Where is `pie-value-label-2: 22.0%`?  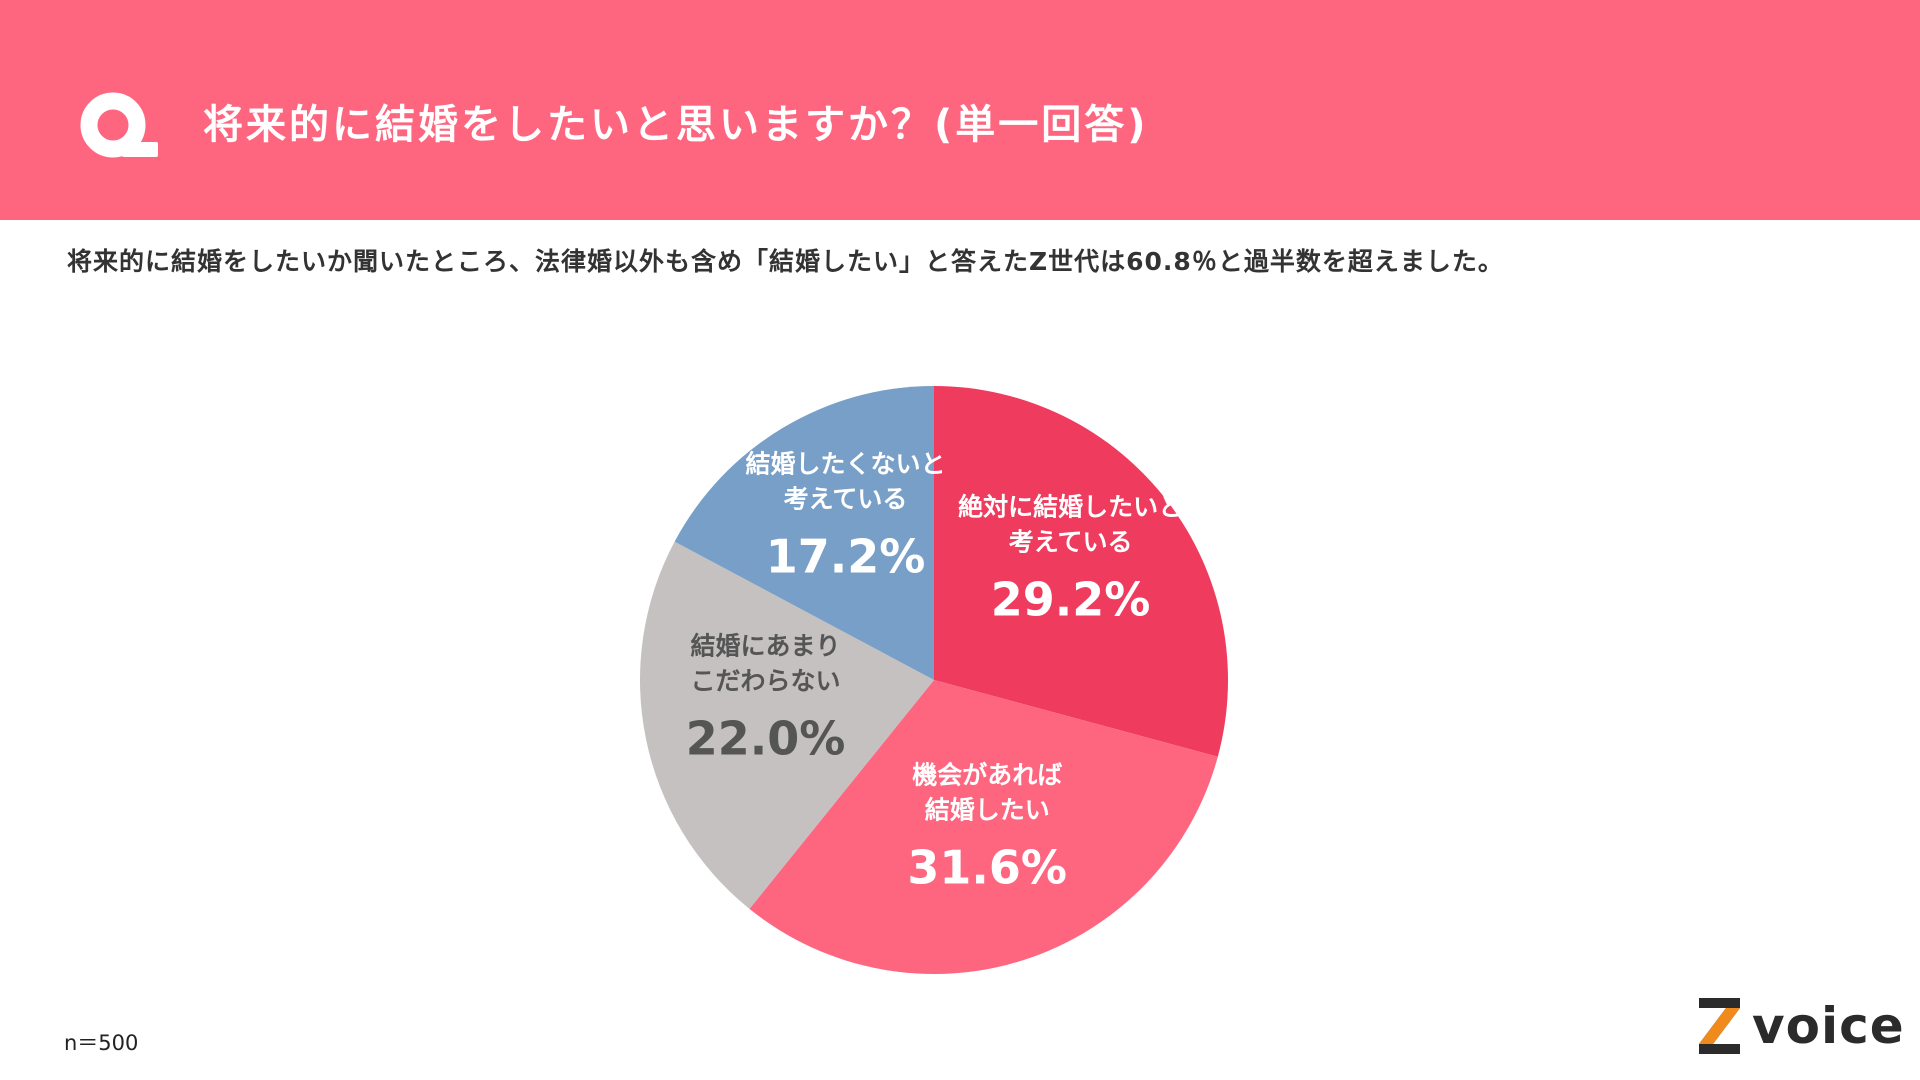
pie-value-label-2: 22.0% is located at coordinates (766, 738).